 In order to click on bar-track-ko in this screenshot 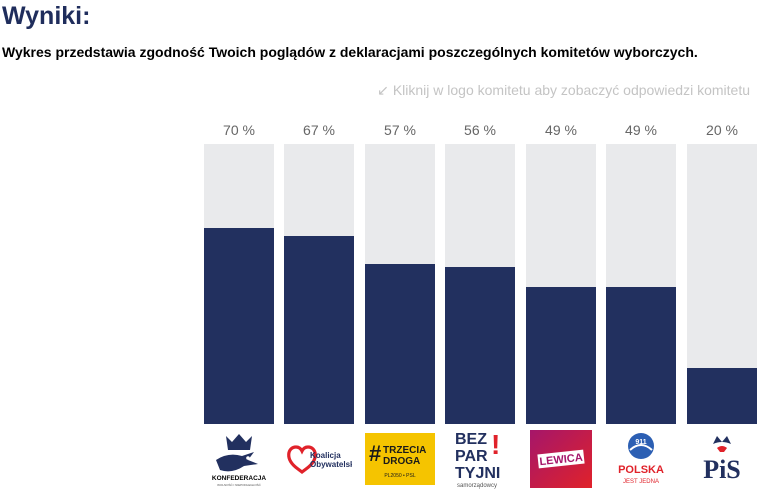, I will do `click(319, 284)`.